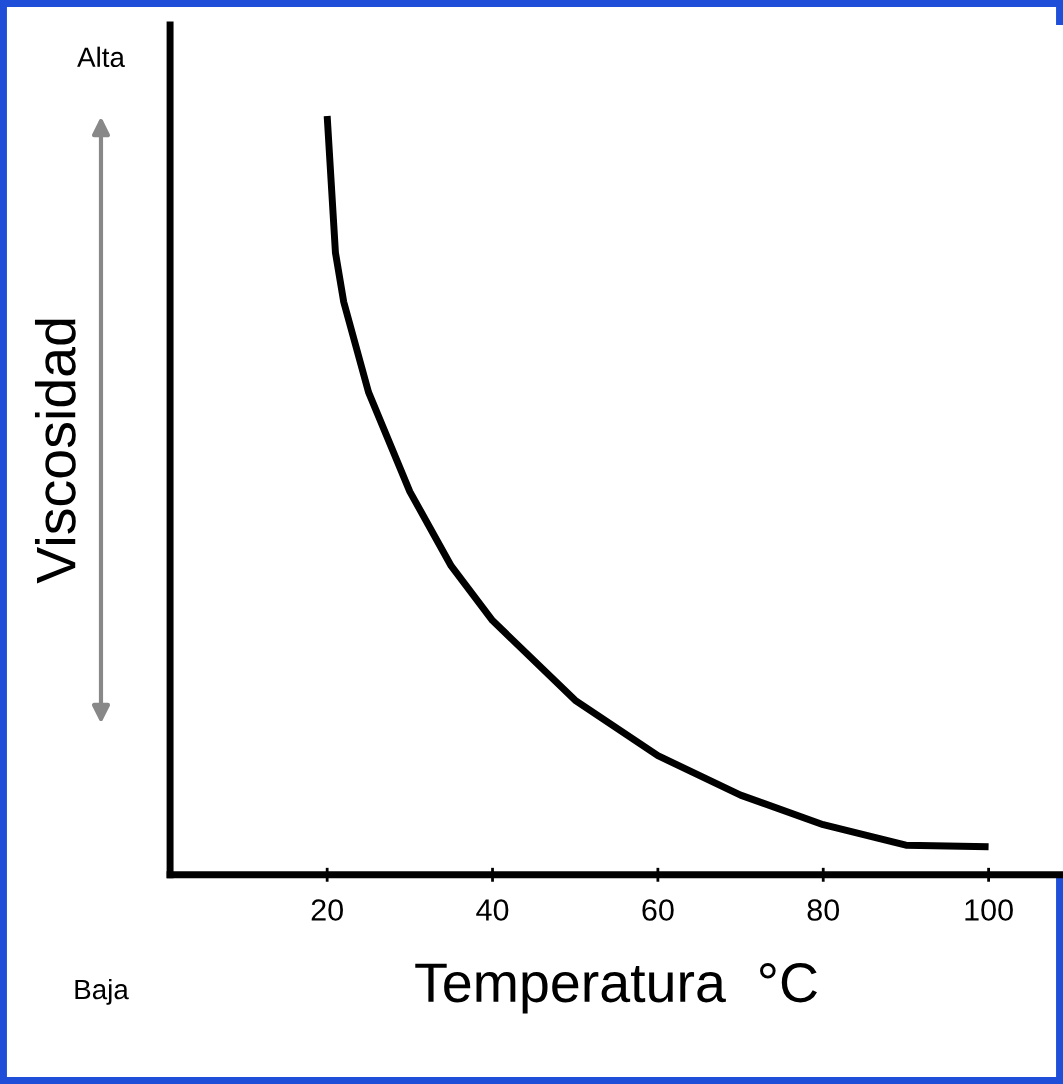 This screenshot has width=1063, height=1084. Describe the element at coordinates (616, 988) in the screenshot. I see `x-axis-title: Temperatura °C` at that location.